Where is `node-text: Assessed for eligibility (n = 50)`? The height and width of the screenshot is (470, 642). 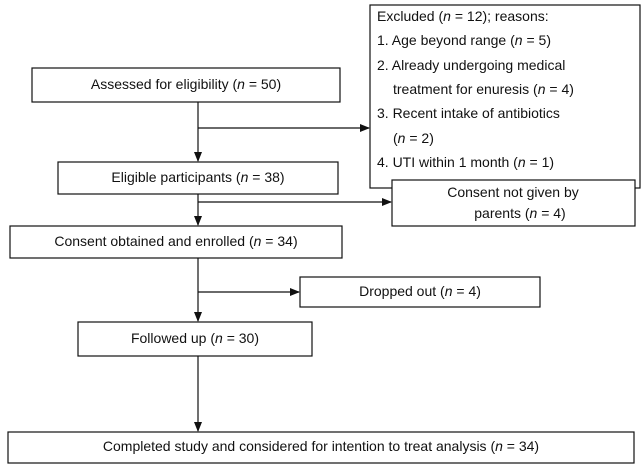 node-text: Assessed for eligibility (n = 50) is located at coordinates (186, 84).